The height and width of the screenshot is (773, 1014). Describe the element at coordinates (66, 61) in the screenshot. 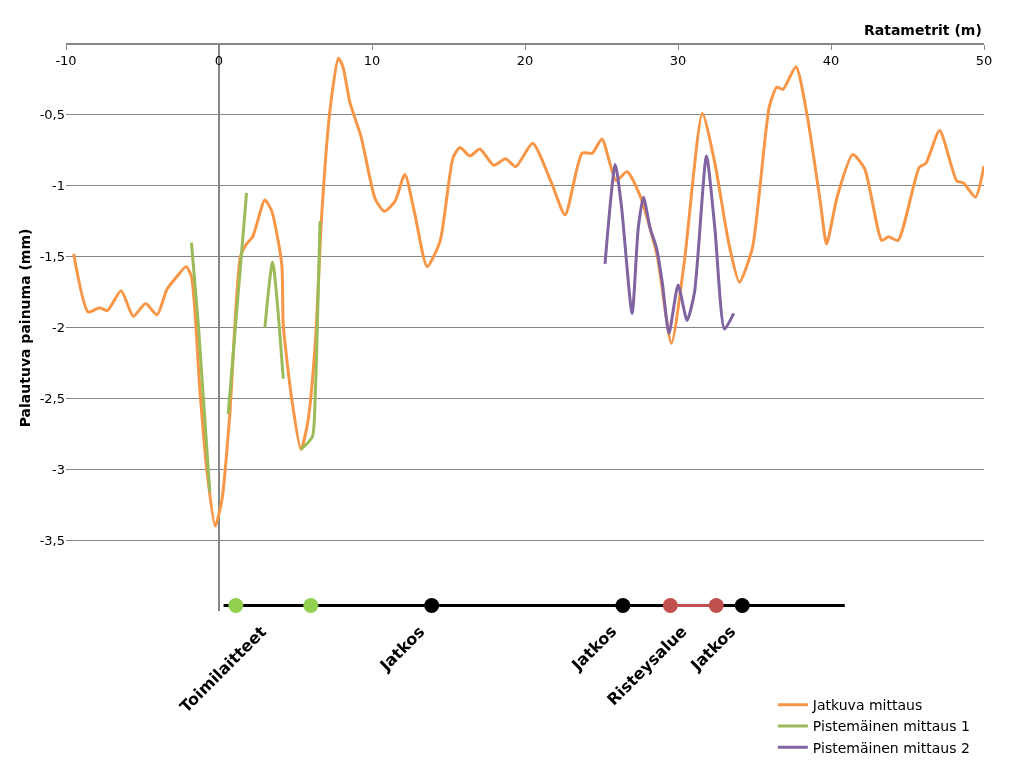

I see `x-tick-label: -10` at that location.